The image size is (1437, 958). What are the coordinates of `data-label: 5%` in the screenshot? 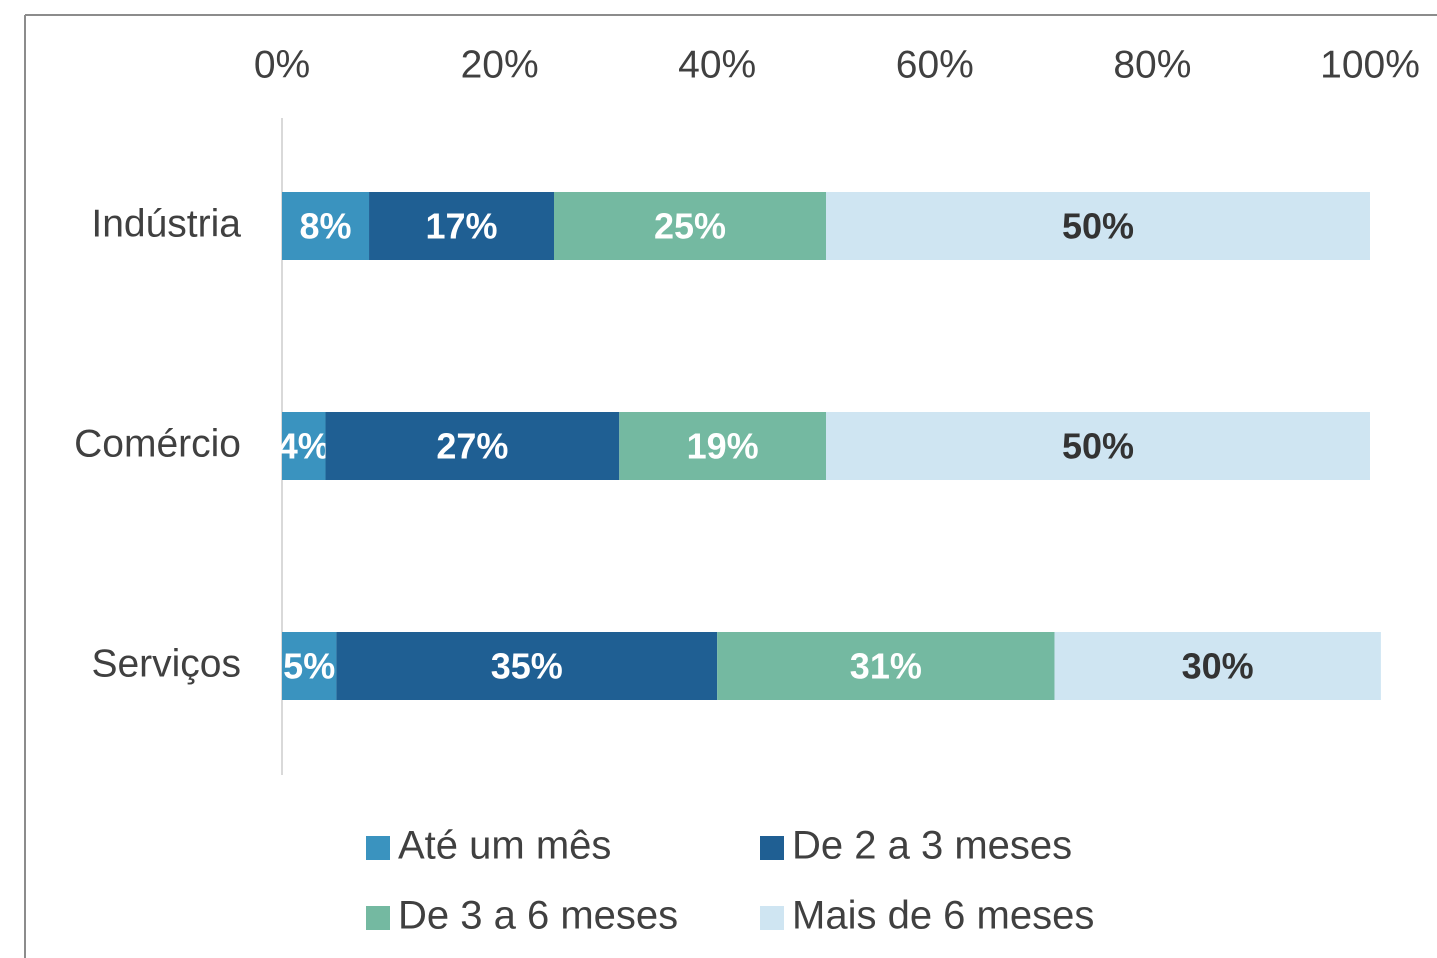 It's located at (309, 666).